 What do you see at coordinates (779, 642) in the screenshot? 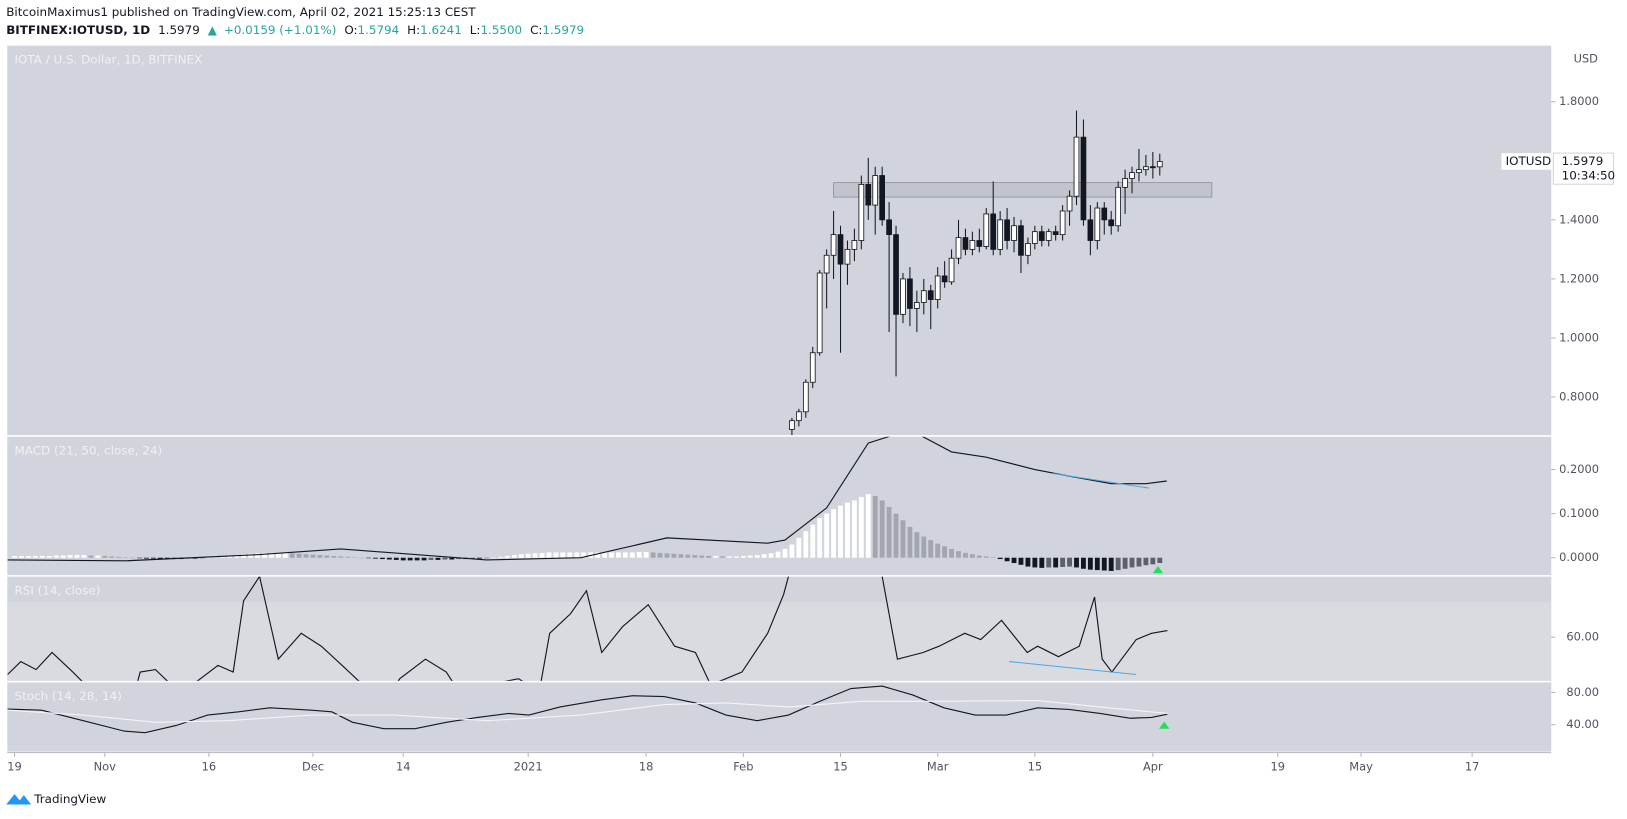
I see `rsi-band` at bounding box center [779, 642].